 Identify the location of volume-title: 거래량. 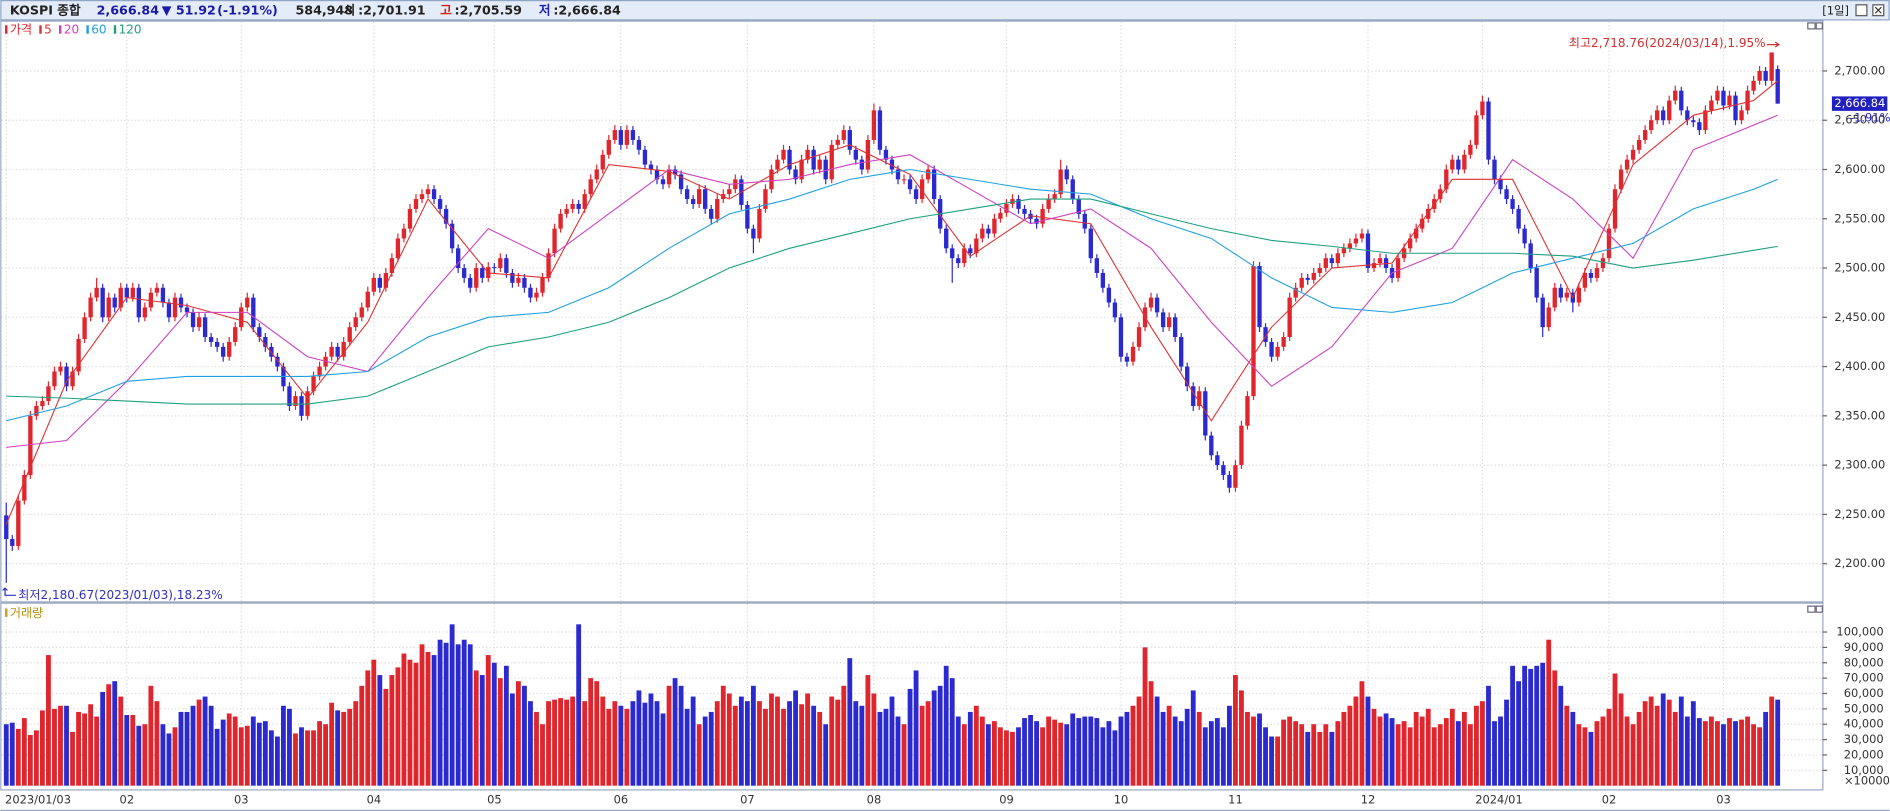
(26, 613).